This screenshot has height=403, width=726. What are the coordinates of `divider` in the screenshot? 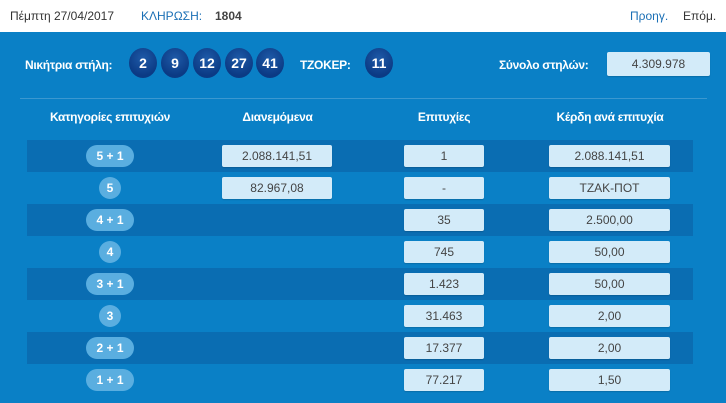 It's located at (363, 98).